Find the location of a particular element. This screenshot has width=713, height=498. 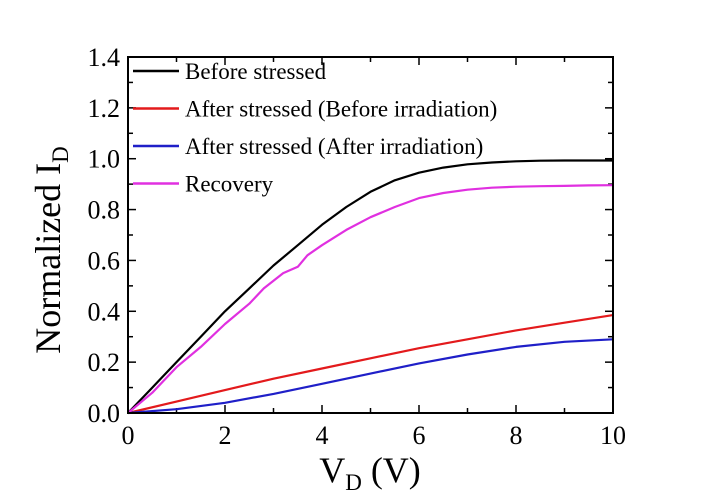

x-tick-label: 8 is located at coordinates (516, 435).